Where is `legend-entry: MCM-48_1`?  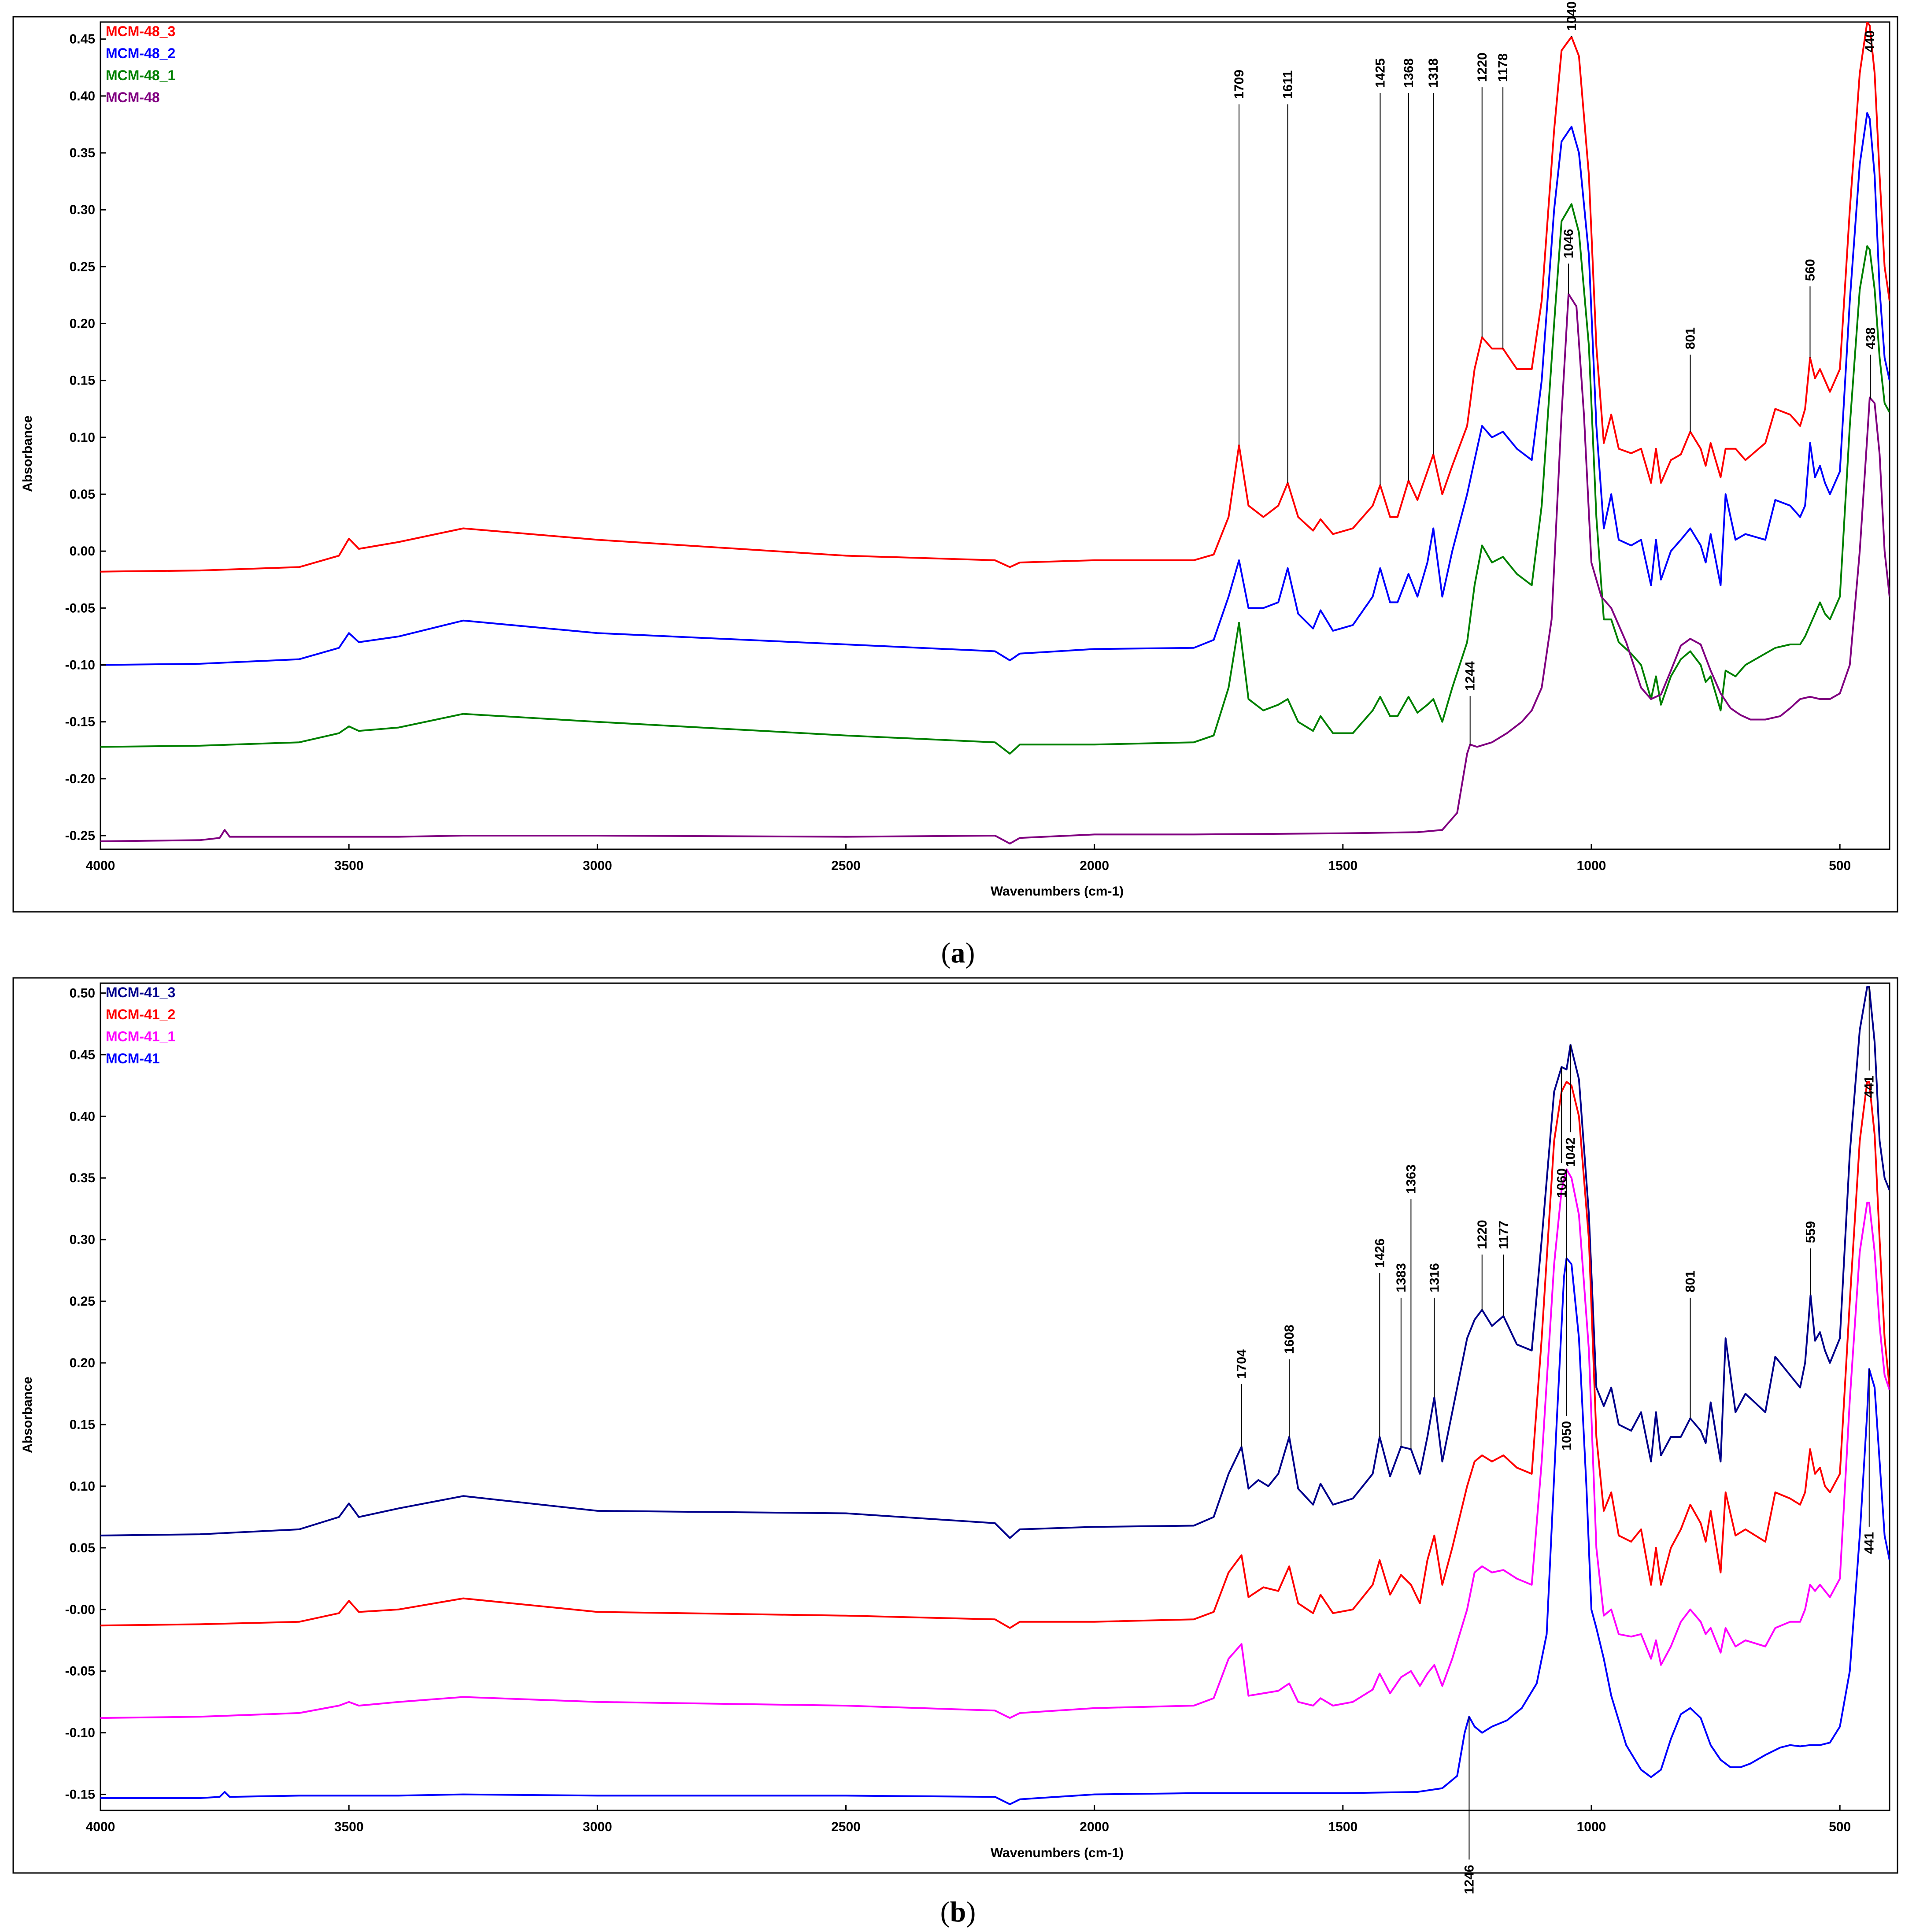 legend-entry: MCM-48_1 is located at coordinates (140, 75).